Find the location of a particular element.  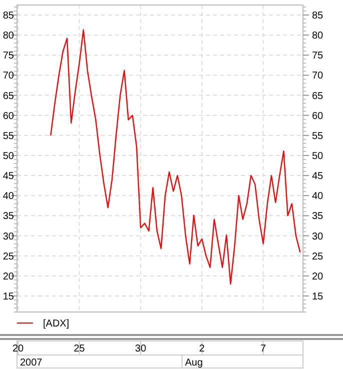

y-tick-label: 40 is located at coordinates (8, 196).